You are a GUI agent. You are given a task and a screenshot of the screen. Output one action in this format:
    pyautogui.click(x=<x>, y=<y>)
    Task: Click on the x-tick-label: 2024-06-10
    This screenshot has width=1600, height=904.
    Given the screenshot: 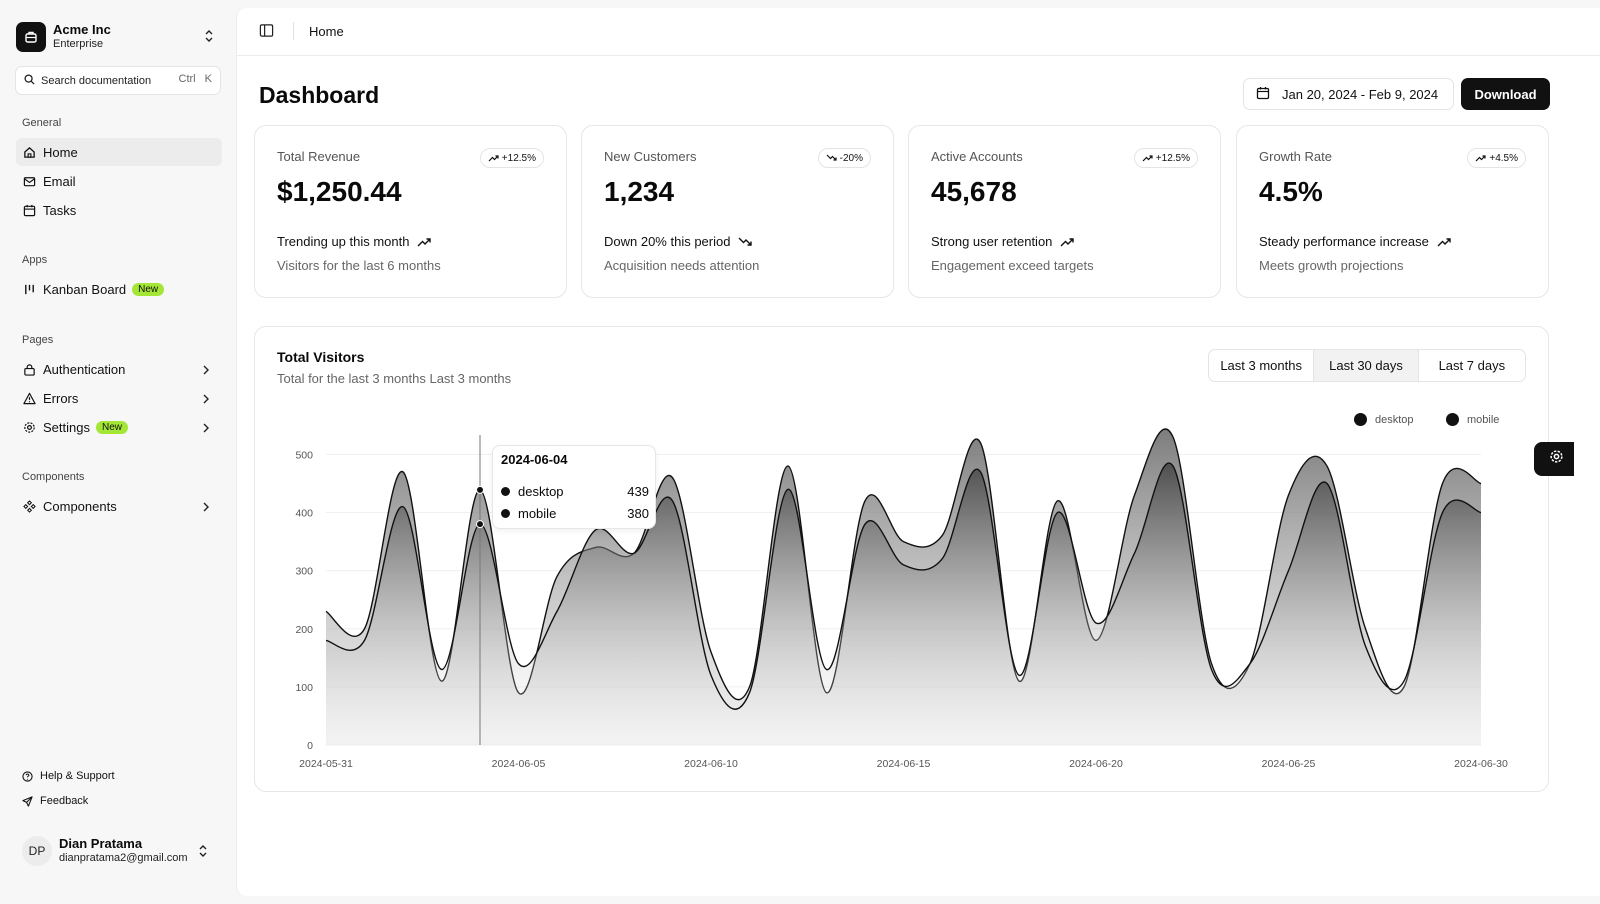 What is the action you would take?
    pyautogui.click(x=711, y=764)
    